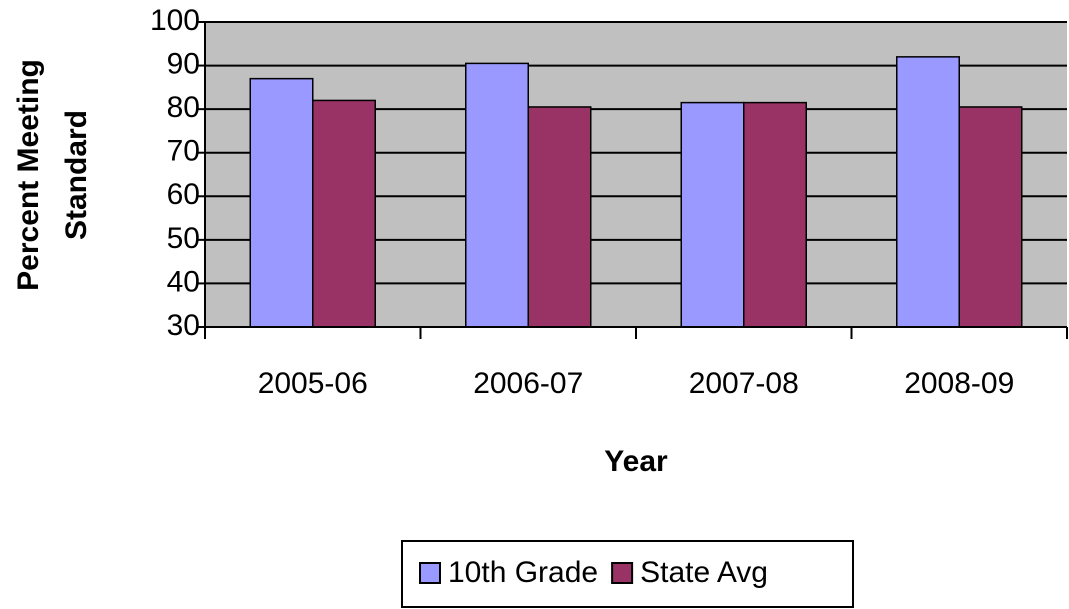 The width and height of the screenshot is (1069, 609). What do you see at coordinates (28, 175) in the screenshot?
I see `y-axis-label: Percent Meeting` at bounding box center [28, 175].